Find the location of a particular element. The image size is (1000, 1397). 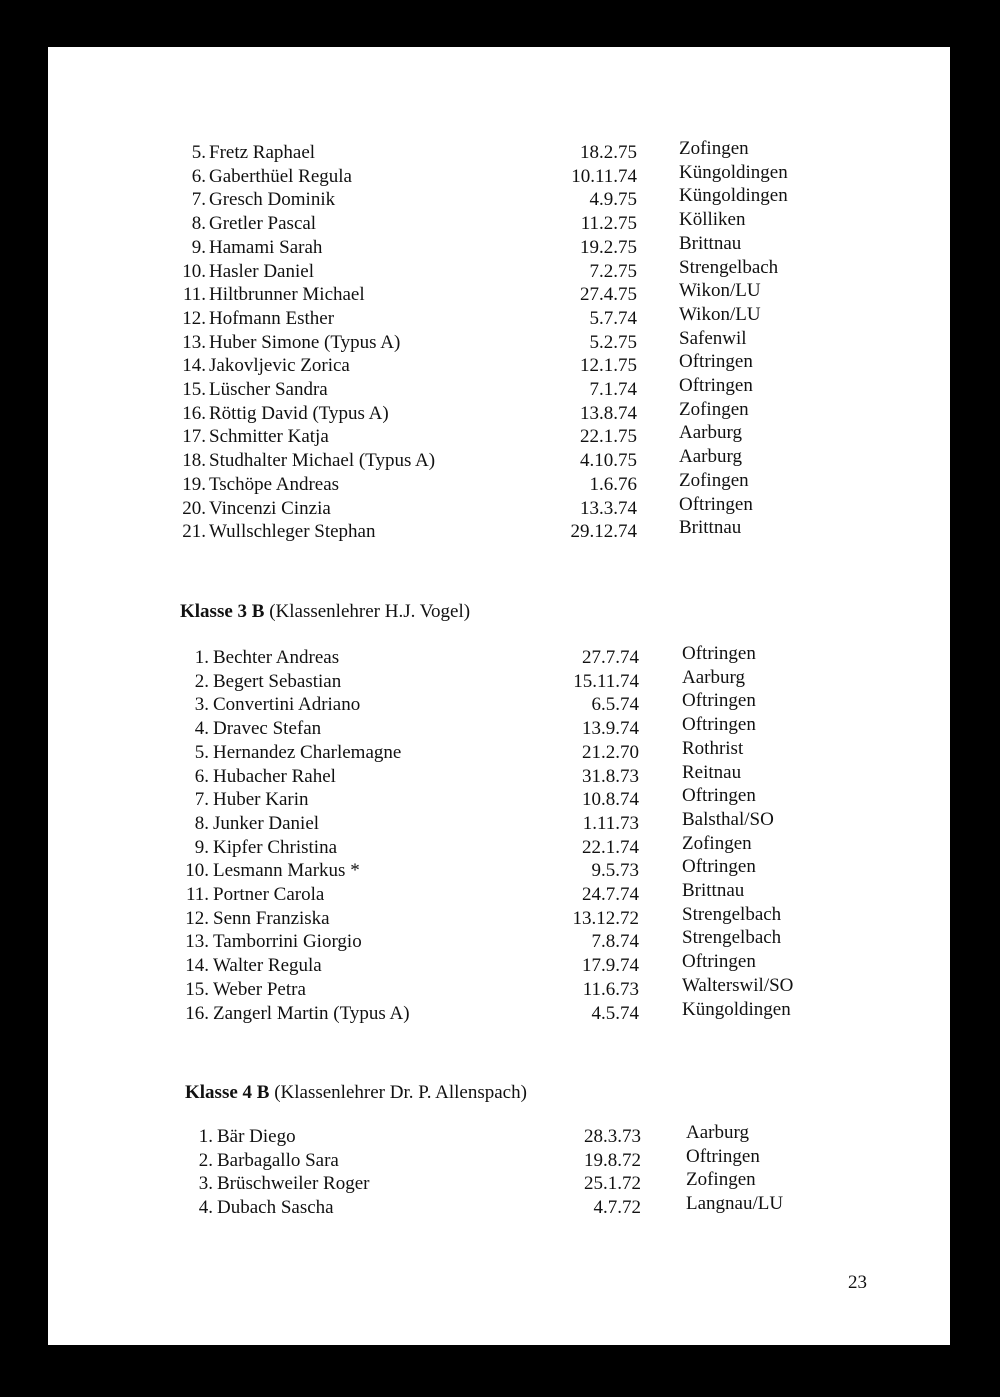

birth-date: 5.2.75 is located at coordinates (613, 342).